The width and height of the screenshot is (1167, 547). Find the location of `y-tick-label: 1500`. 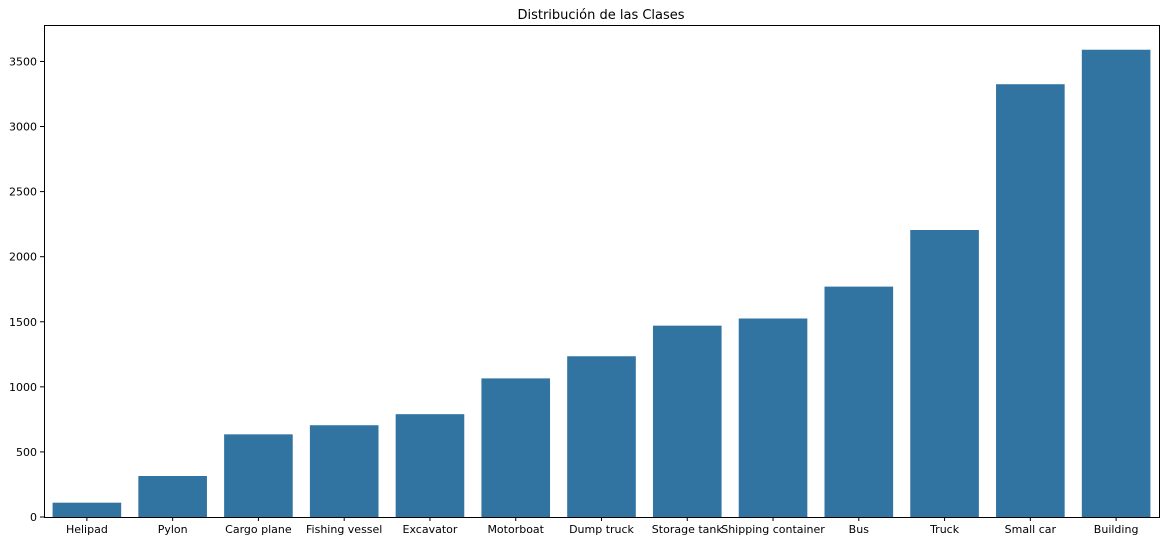

y-tick-label: 1500 is located at coordinates (23, 322).